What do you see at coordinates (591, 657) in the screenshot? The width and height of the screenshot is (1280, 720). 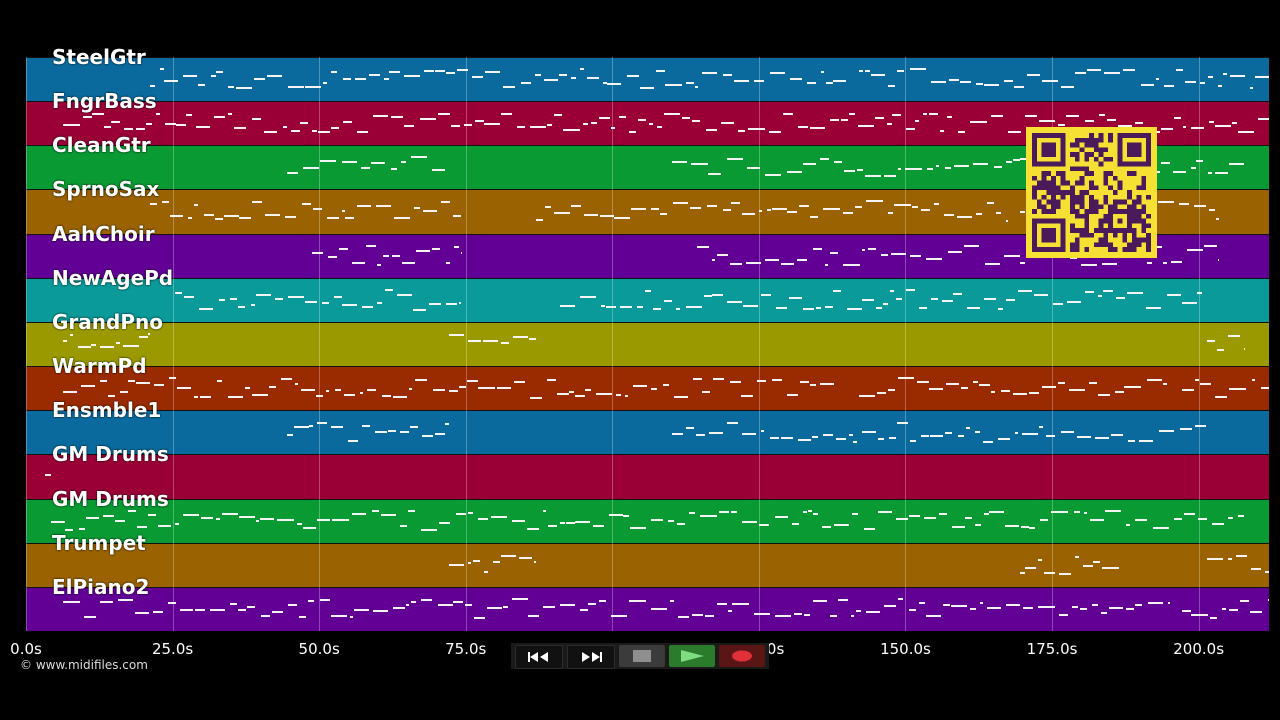 I see `fast-forward-button` at bounding box center [591, 657].